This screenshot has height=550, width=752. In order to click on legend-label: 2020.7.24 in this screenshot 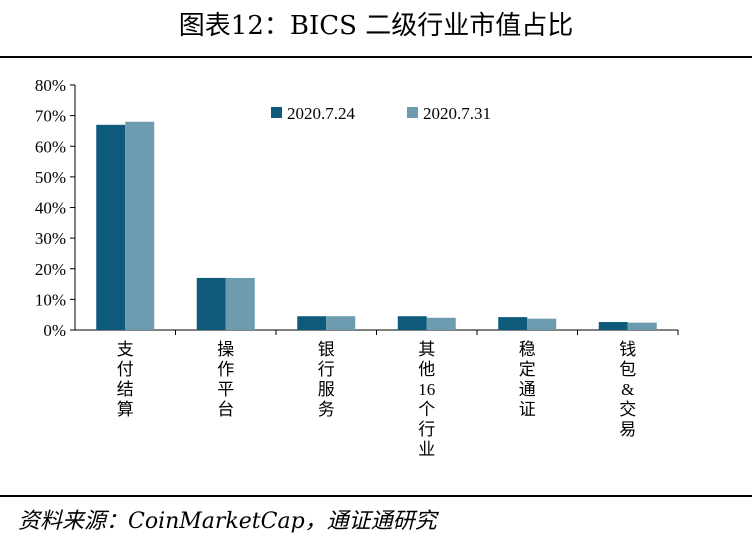, I will do `click(321, 113)`.